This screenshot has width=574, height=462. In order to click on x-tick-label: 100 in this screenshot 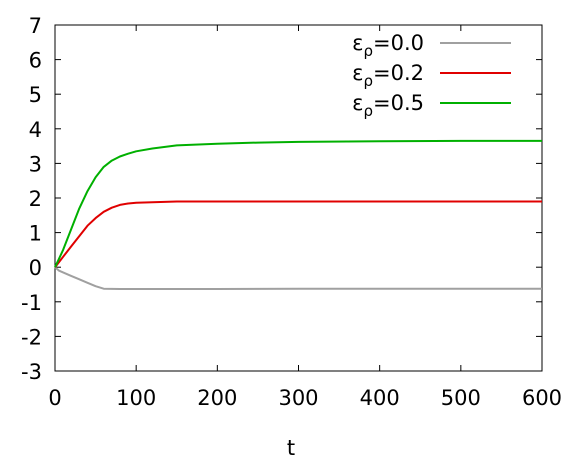, I will do `click(136, 398)`.